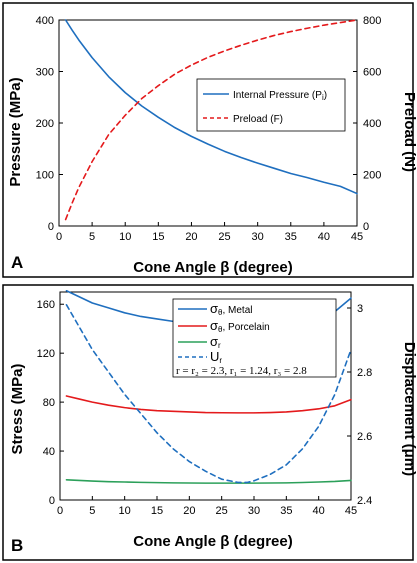  I want to click on x-axis-title-b: Cone Angle β (degree), so click(212, 541).